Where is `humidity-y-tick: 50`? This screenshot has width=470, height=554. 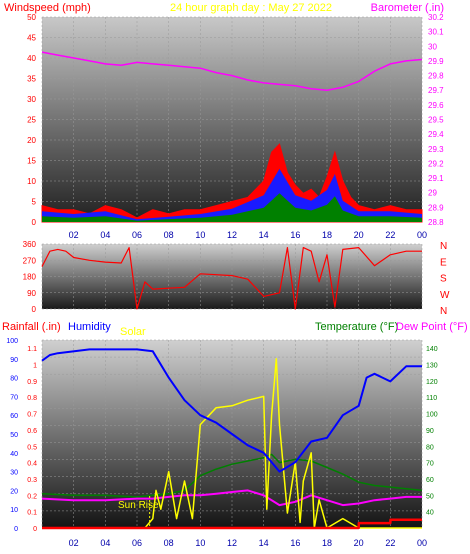
humidity-y-tick: 50 is located at coordinates (14, 435).